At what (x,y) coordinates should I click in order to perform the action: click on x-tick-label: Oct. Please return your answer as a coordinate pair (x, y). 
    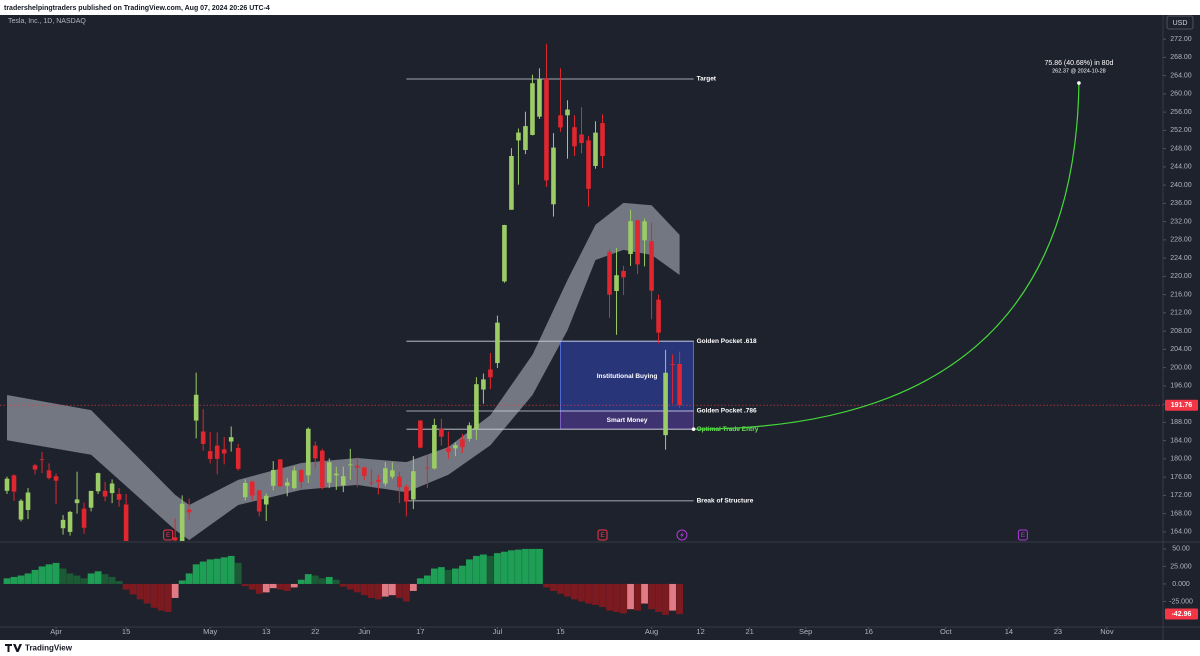
    Looking at the image, I should click on (946, 631).